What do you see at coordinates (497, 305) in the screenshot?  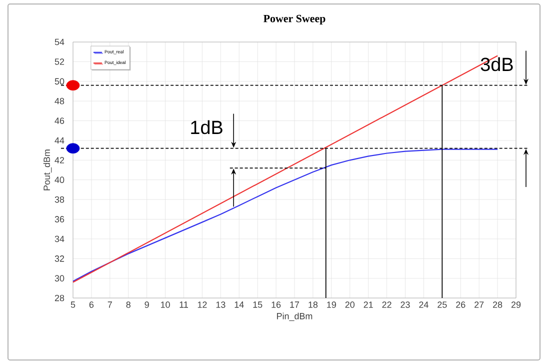 I see `x-tick-label: 28` at bounding box center [497, 305].